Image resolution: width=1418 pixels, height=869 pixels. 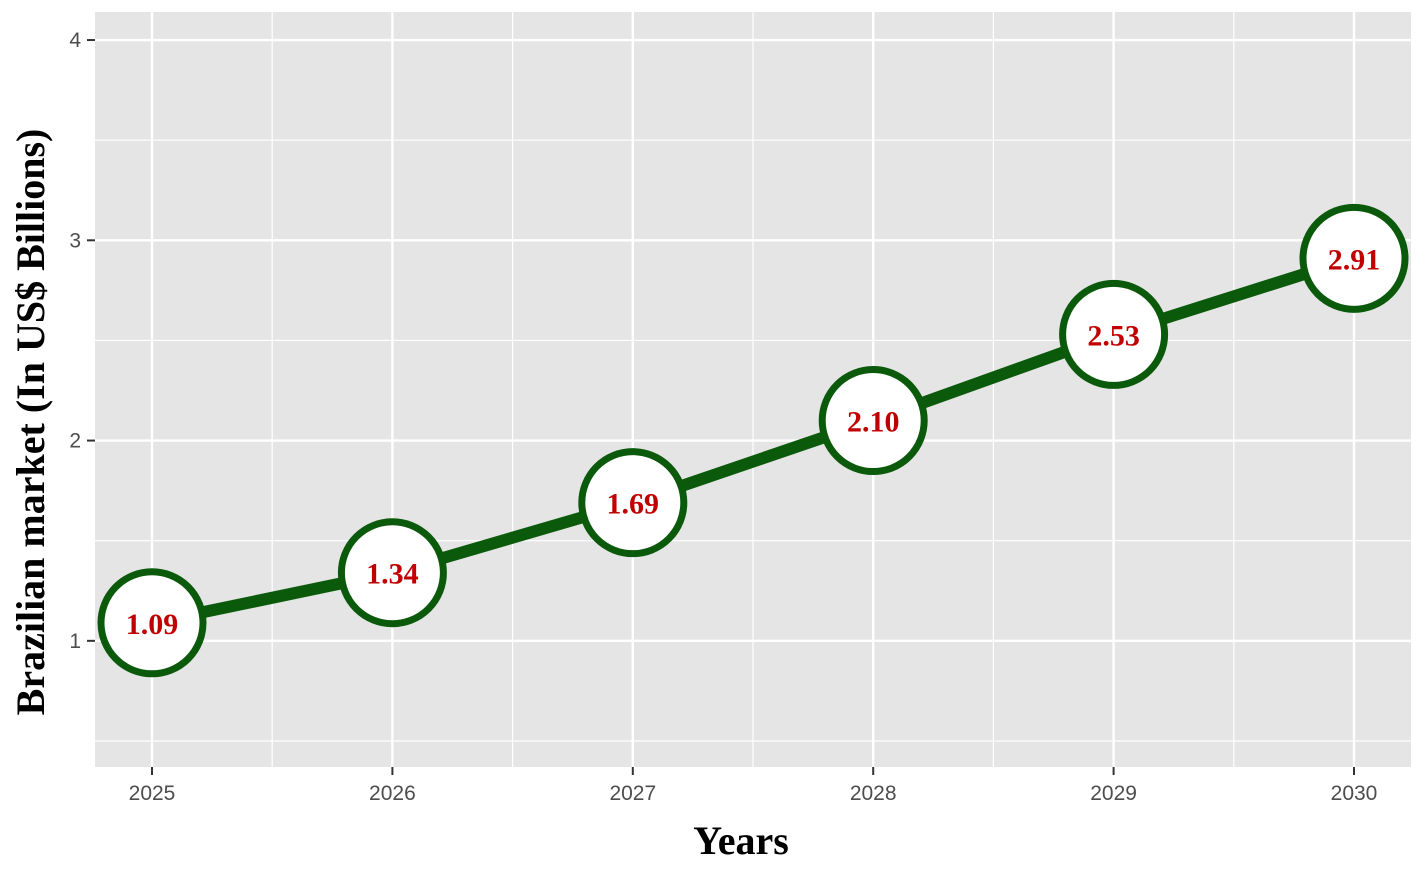 I want to click on data-label: 2.53, so click(x=1113, y=335).